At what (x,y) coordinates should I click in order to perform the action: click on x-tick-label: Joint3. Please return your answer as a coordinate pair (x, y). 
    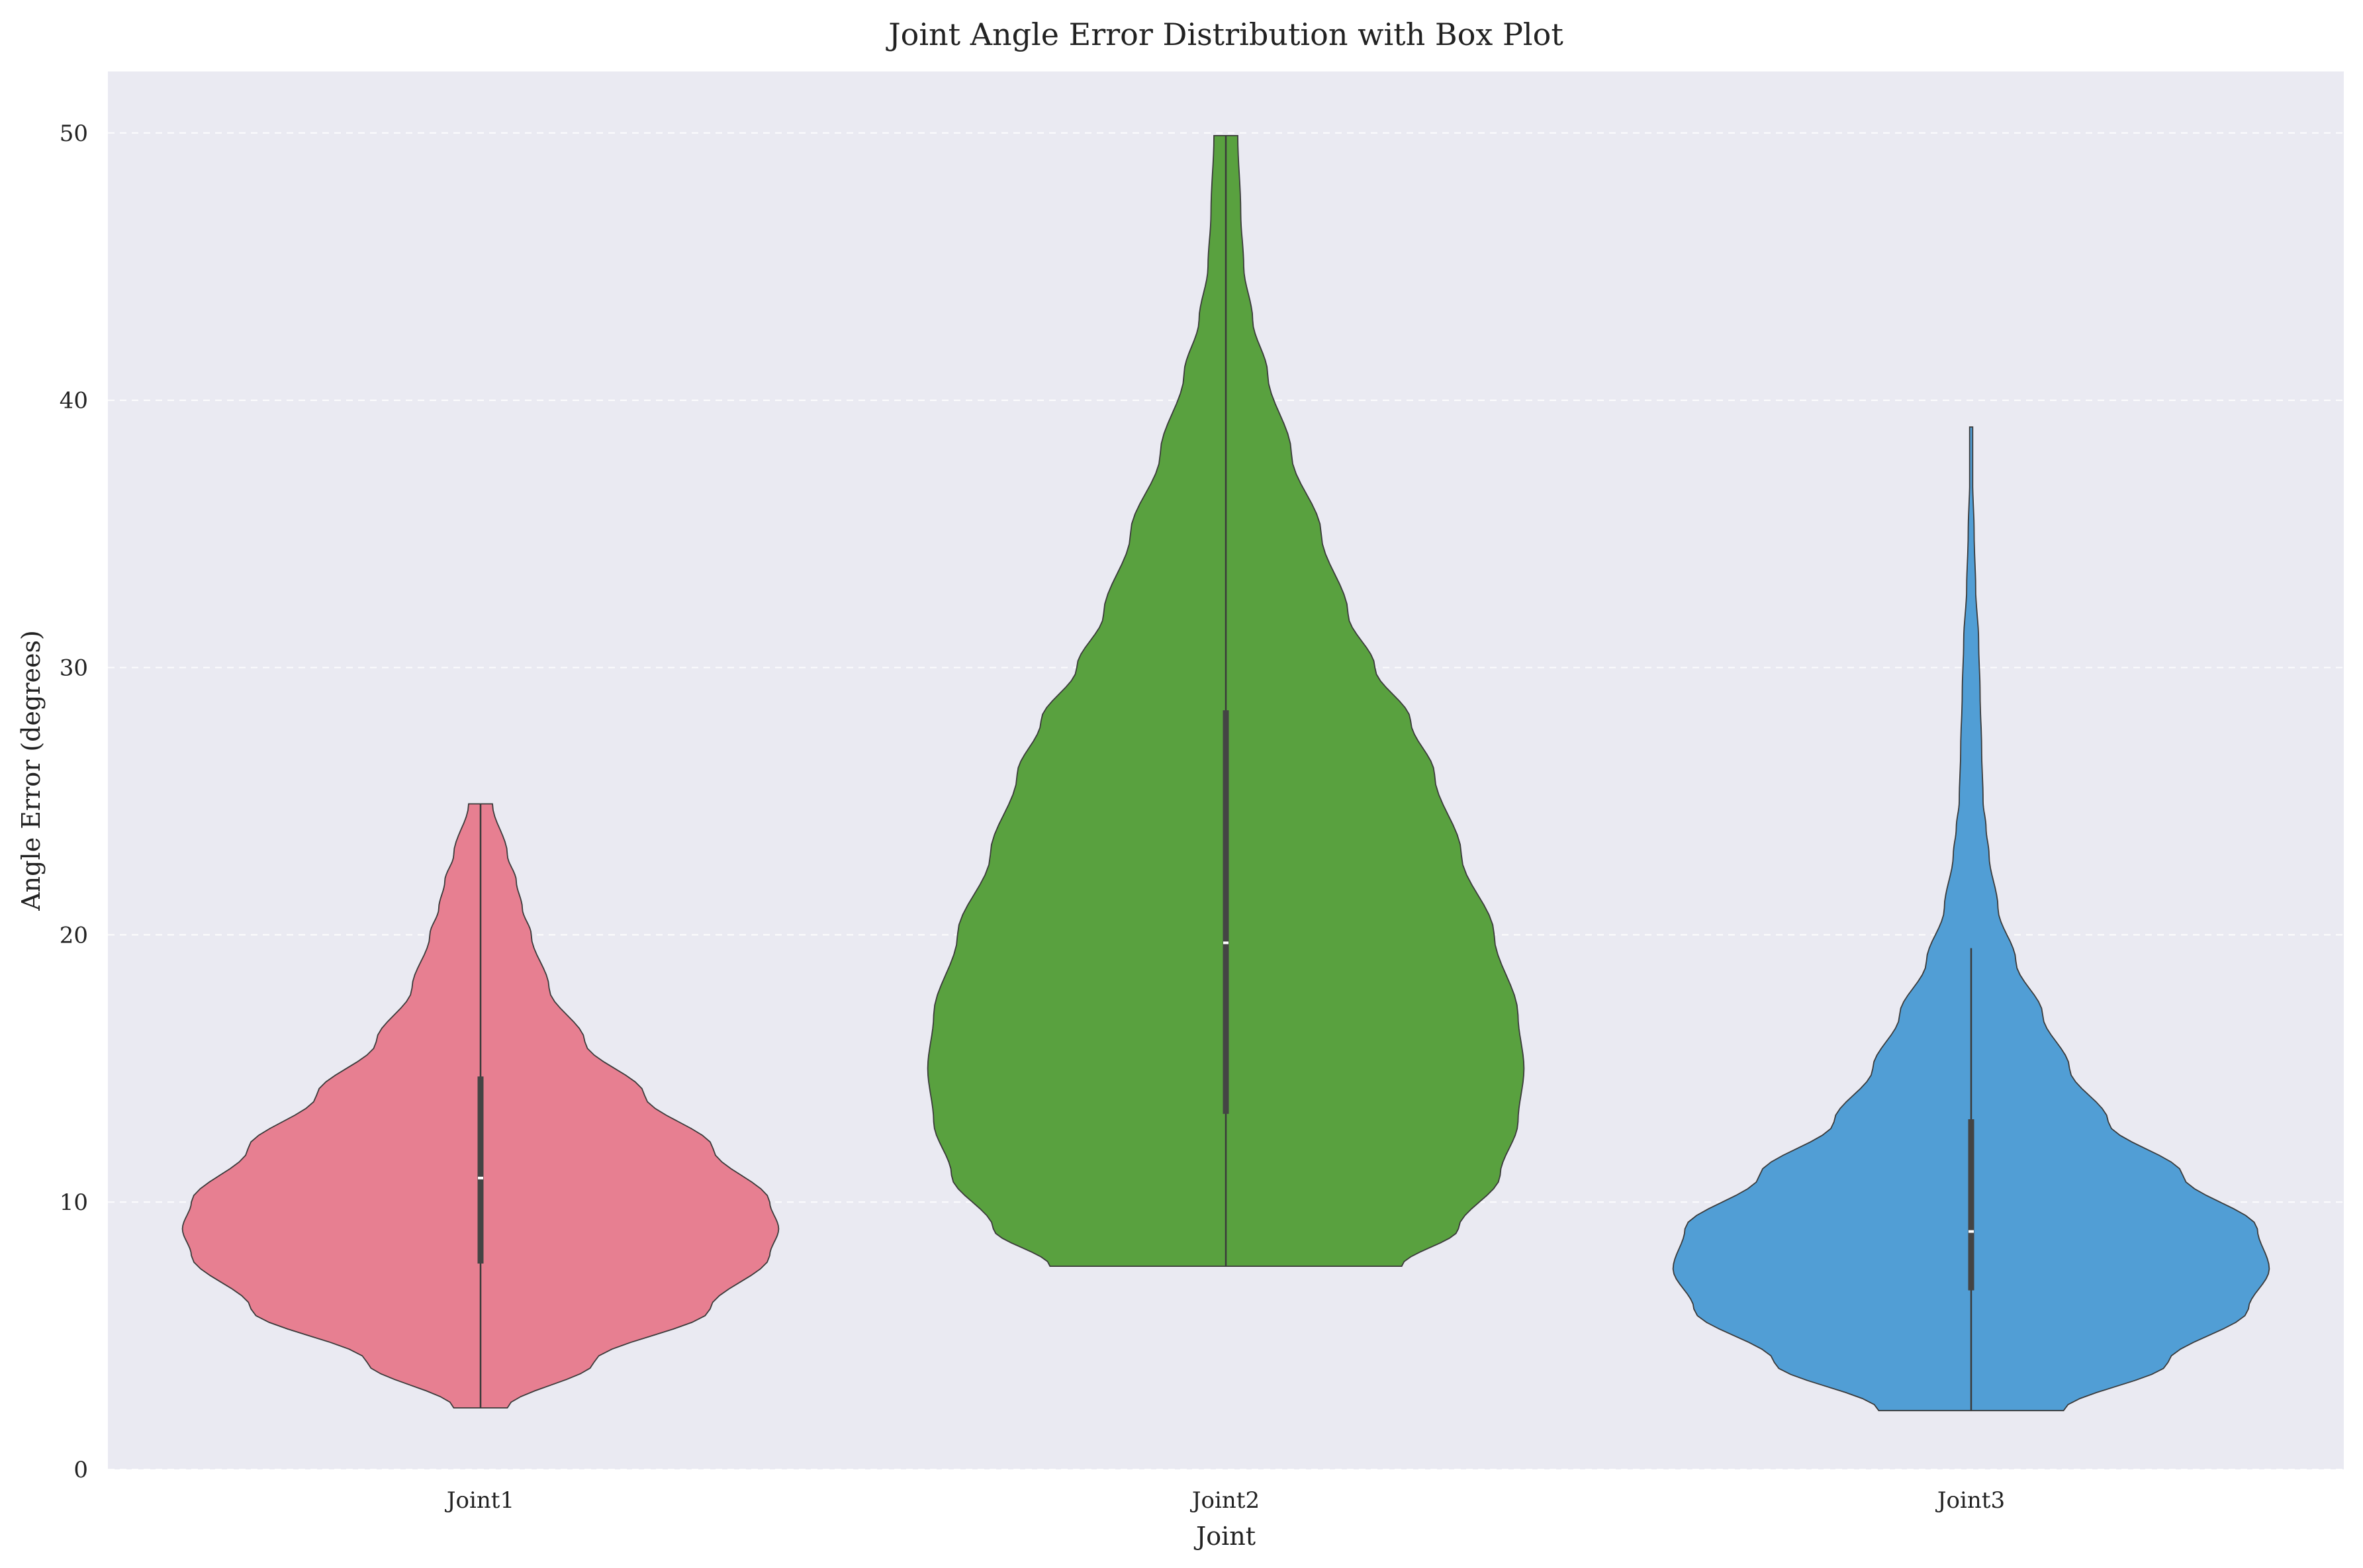
    Looking at the image, I should click on (1970, 1500).